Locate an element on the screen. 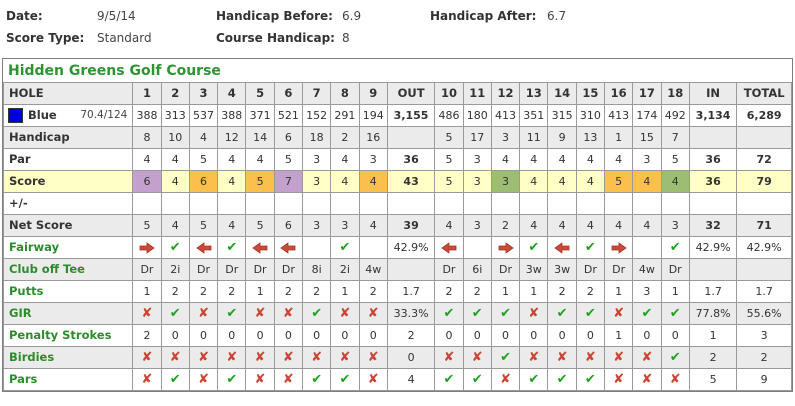  pars-cell: 5 is located at coordinates (713, 379).